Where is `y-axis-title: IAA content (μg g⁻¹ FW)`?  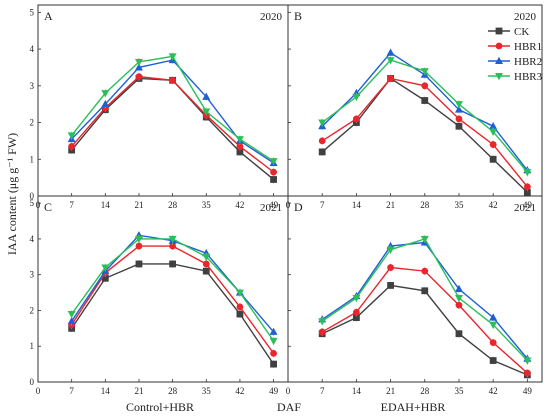
y-axis-title: IAA content (μg g⁻¹ FW) is located at coordinates (12, 194).